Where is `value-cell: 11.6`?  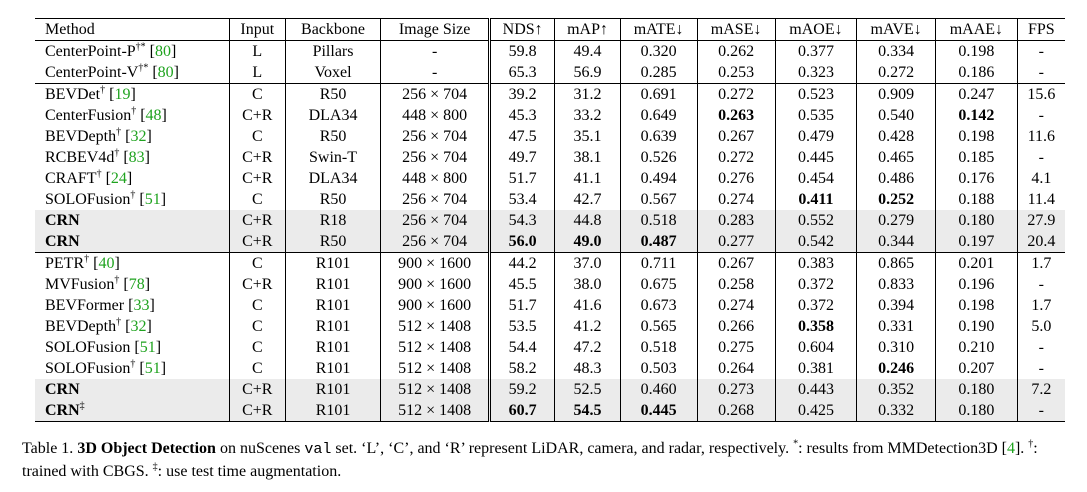
value-cell: 11.6 is located at coordinates (1040, 136).